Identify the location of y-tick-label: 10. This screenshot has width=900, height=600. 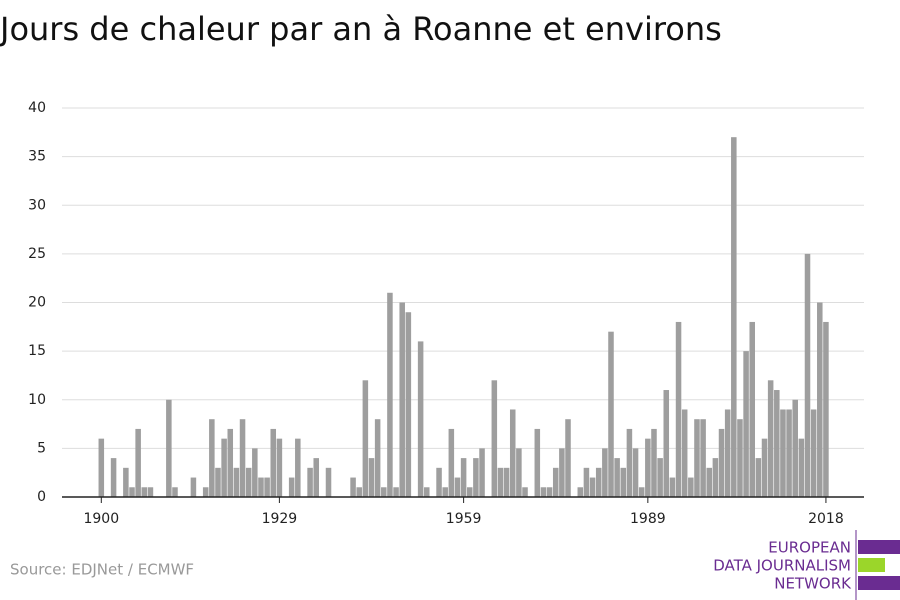
(37, 400).